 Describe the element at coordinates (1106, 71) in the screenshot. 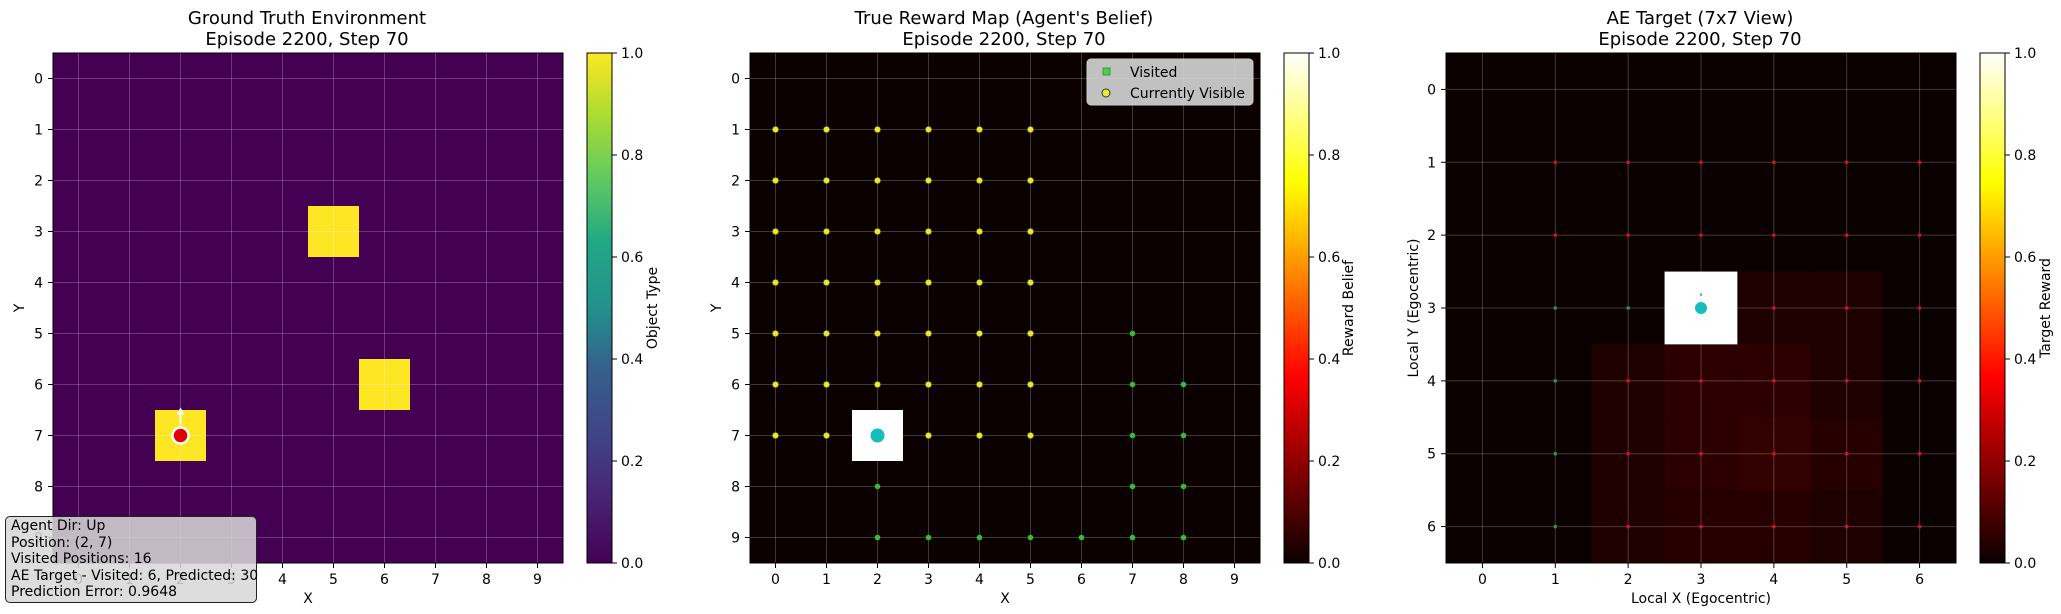

I see `legend-visited-marker` at that location.